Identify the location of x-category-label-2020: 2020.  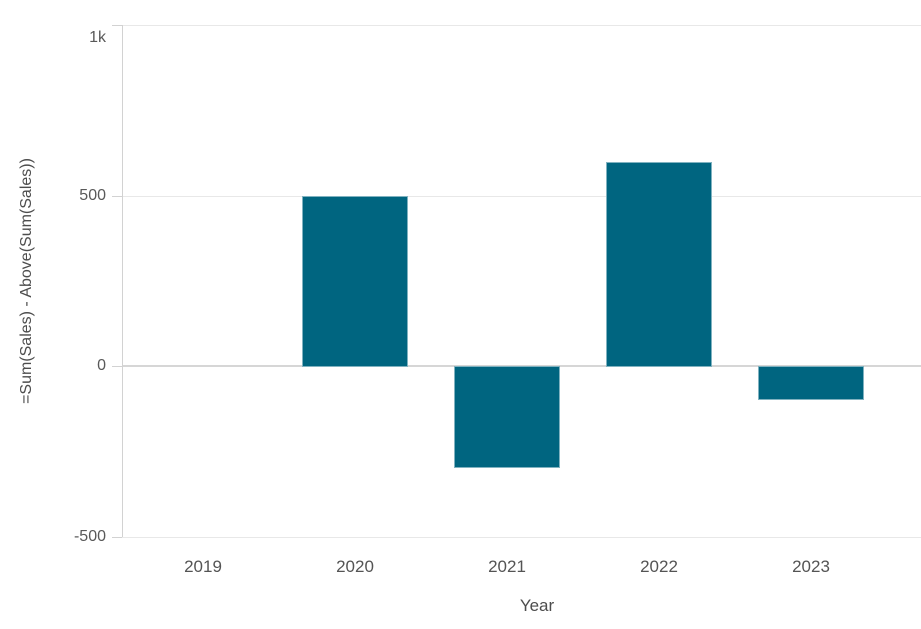
(355, 566).